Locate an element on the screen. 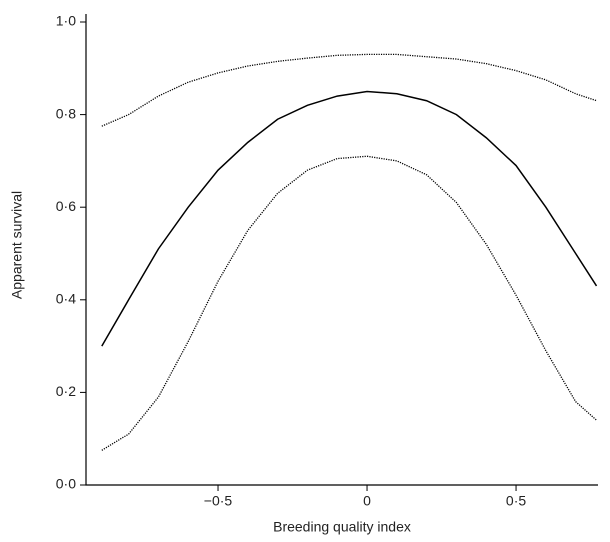 Image resolution: width=610 pixels, height=542 pixels. x-tick-label: 0·5 is located at coordinates (516, 501).